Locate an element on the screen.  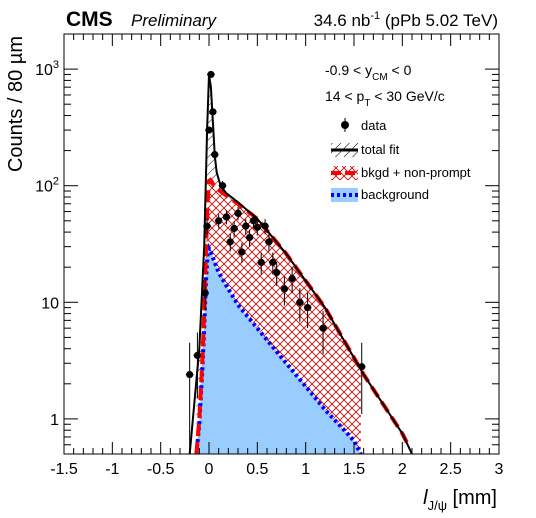
legend-entry-background: background is located at coordinates (380, 194).